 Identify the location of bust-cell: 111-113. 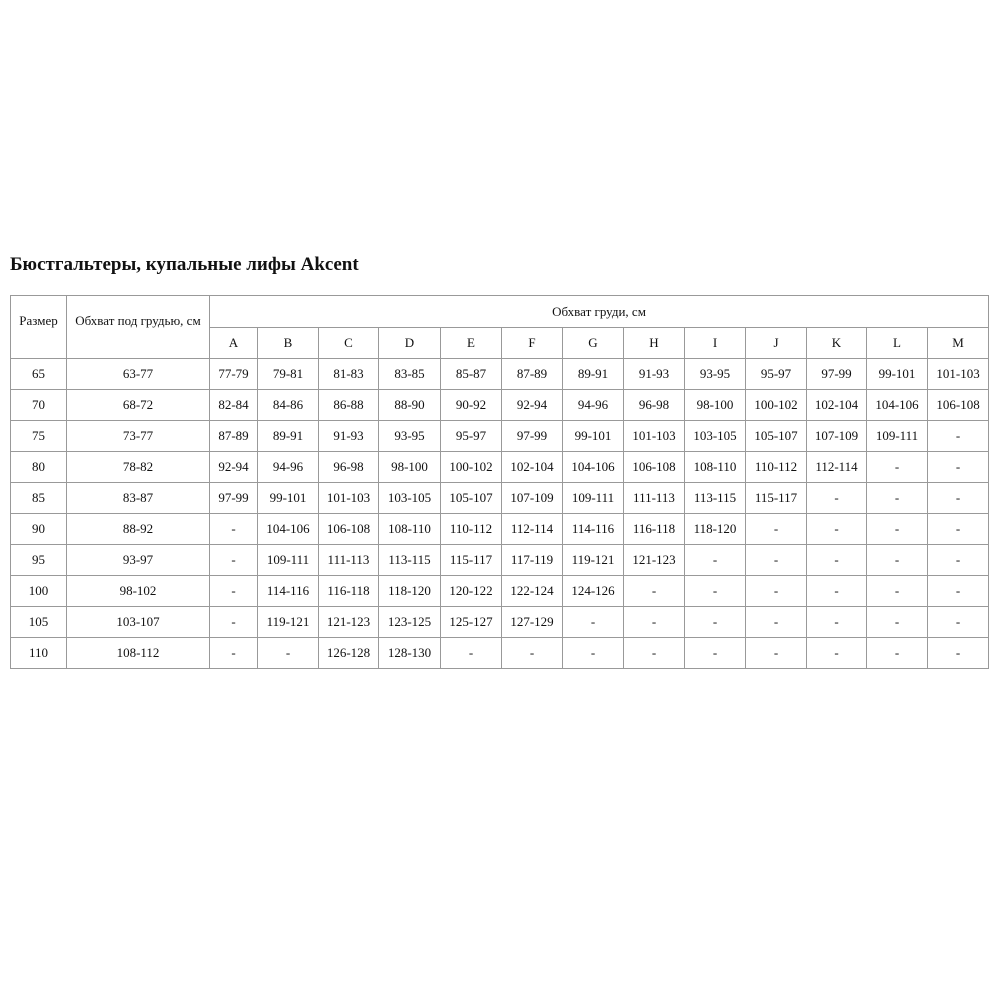
(654, 498).